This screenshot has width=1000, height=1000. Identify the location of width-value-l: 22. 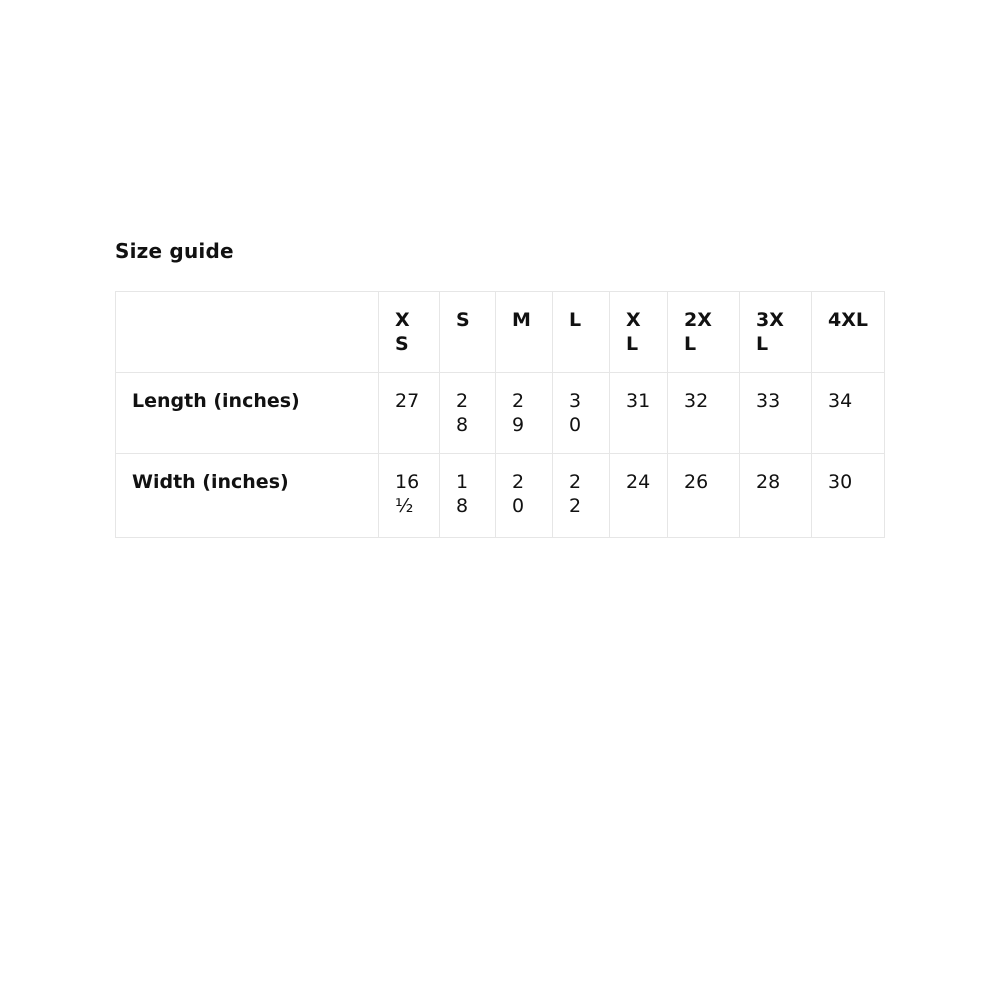
(581, 495).